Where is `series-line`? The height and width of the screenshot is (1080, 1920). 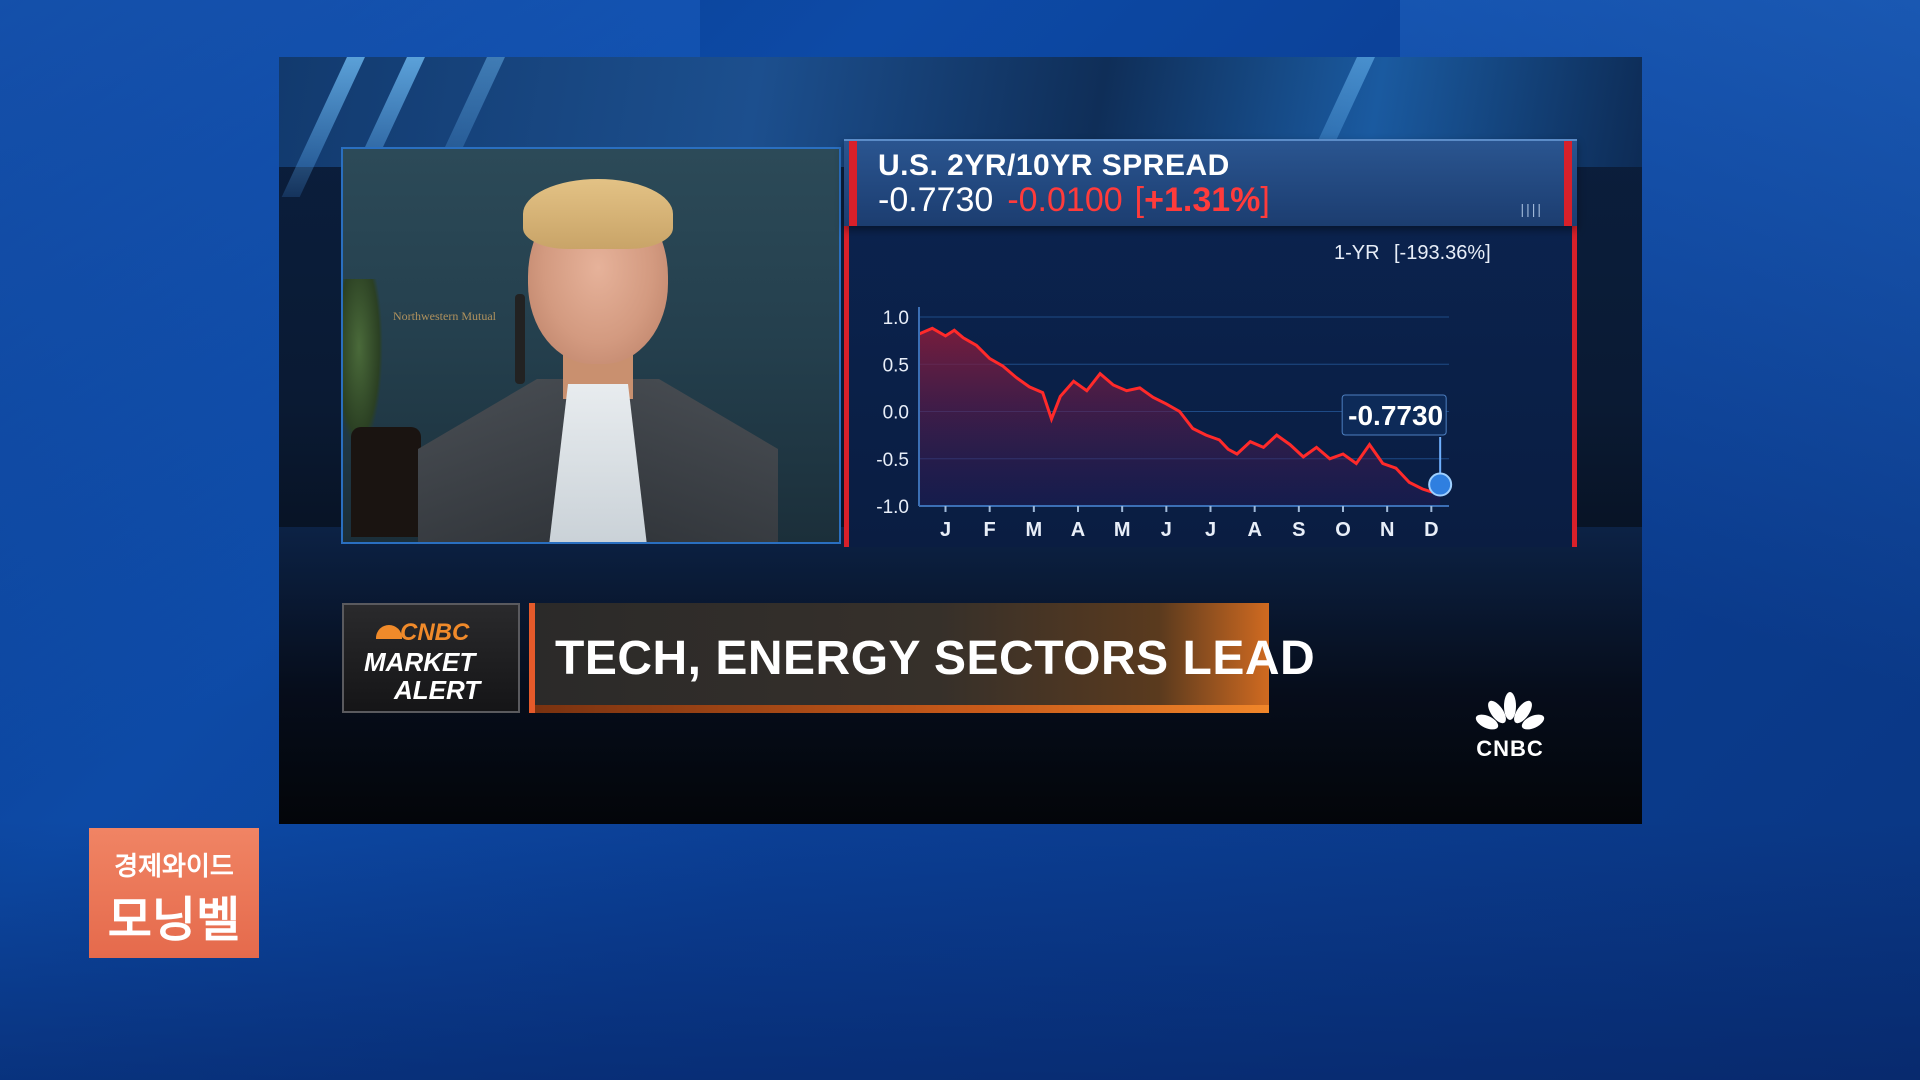 series-line is located at coordinates (1180, 410).